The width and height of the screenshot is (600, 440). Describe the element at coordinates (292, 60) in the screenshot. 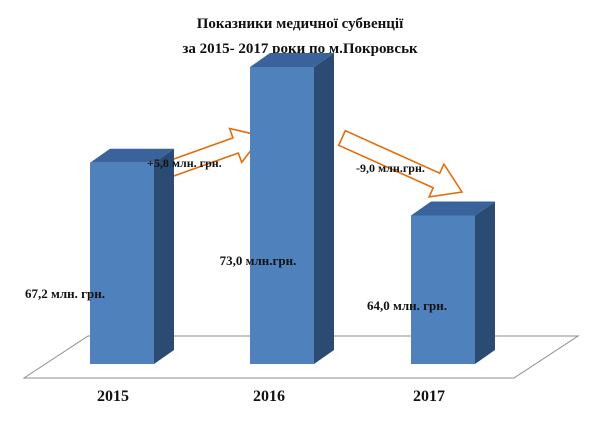

I see `bar-top-2016` at that location.